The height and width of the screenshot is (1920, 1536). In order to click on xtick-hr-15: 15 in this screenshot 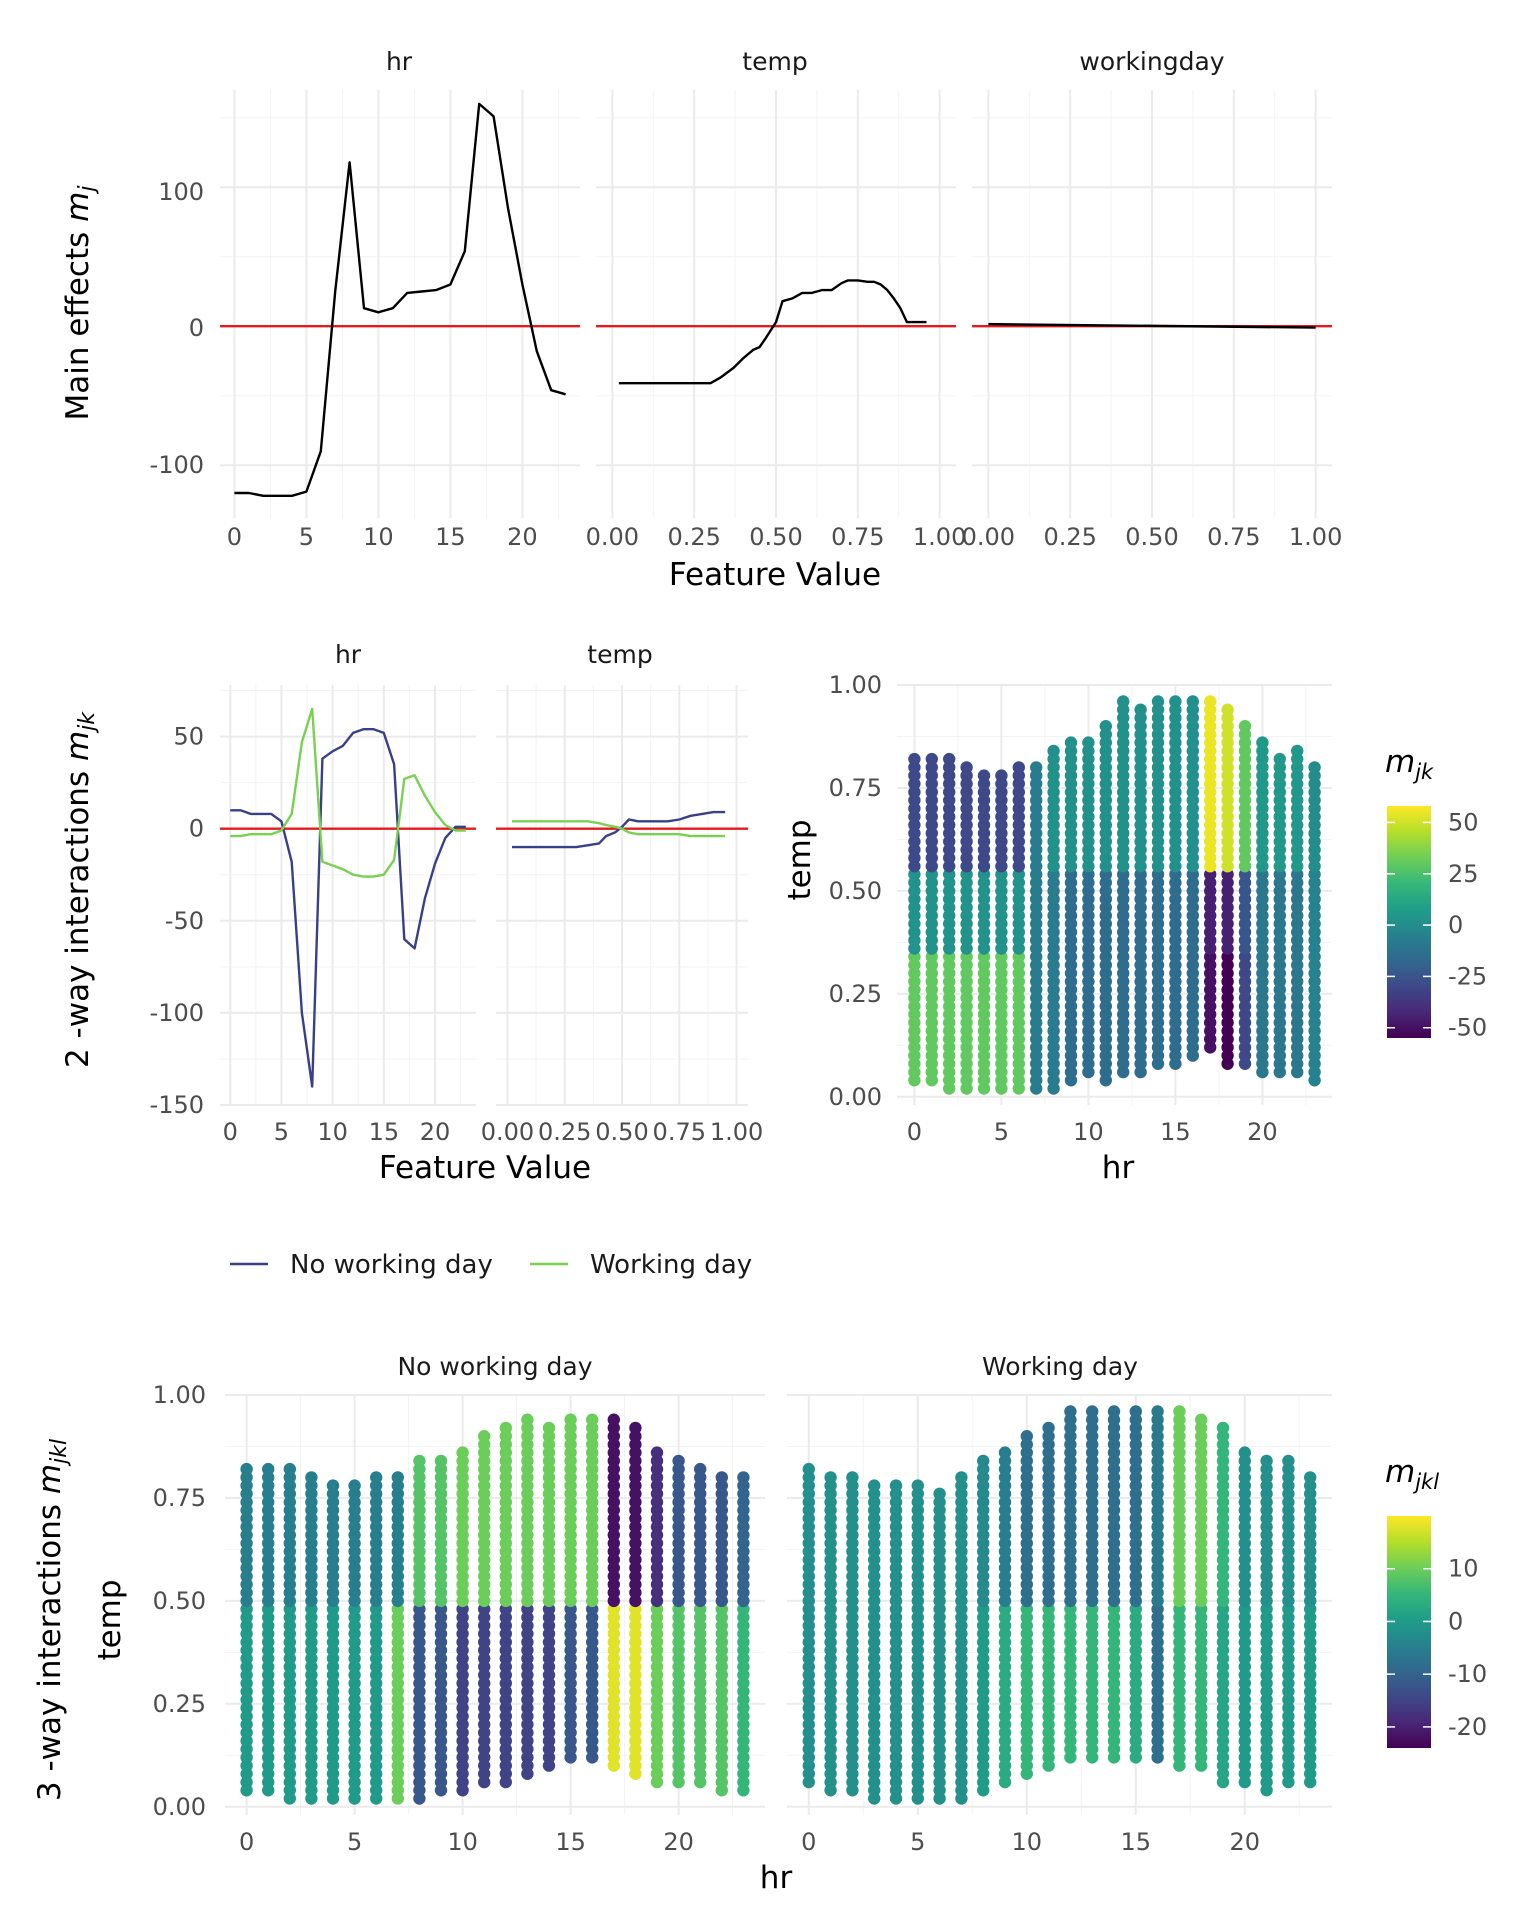, I will do `click(450, 537)`.